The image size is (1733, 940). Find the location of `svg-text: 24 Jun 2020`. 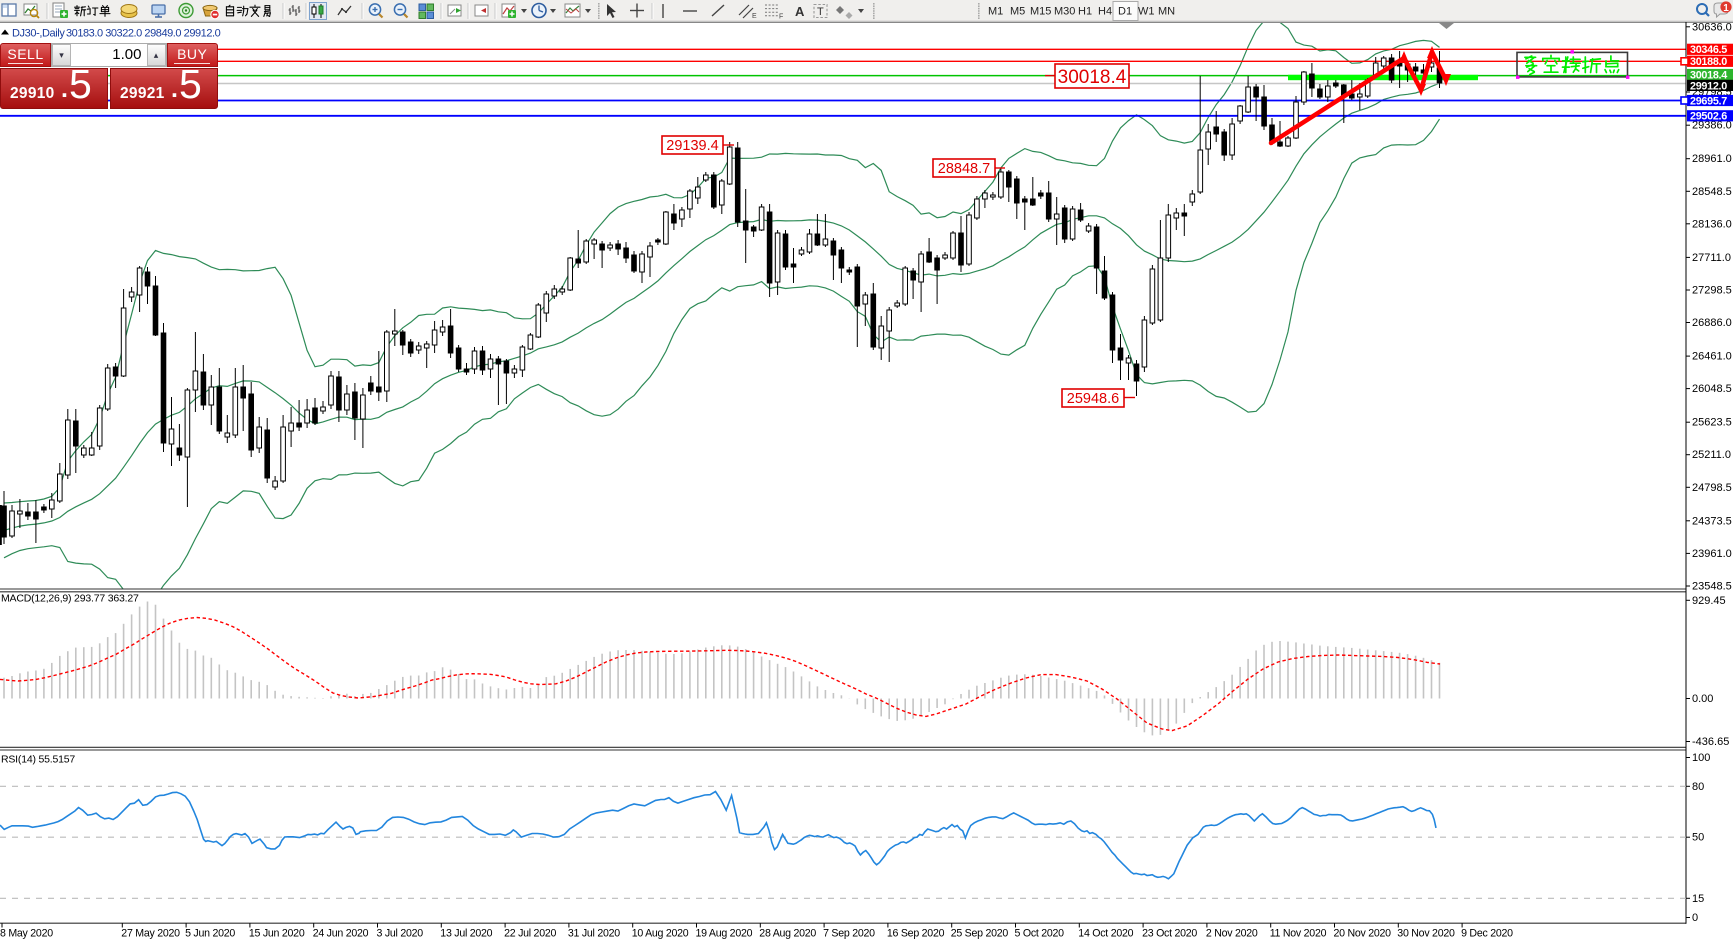

svg-text: 24 Jun 2020 is located at coordinates (341, 934).